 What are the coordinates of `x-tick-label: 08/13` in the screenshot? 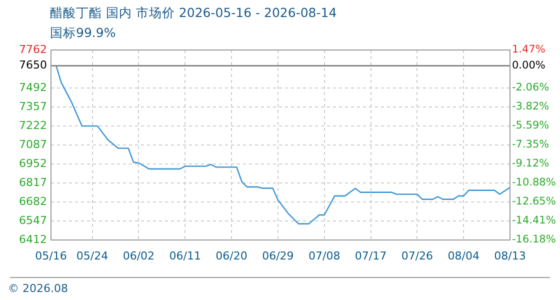 It's located at (510, 255).